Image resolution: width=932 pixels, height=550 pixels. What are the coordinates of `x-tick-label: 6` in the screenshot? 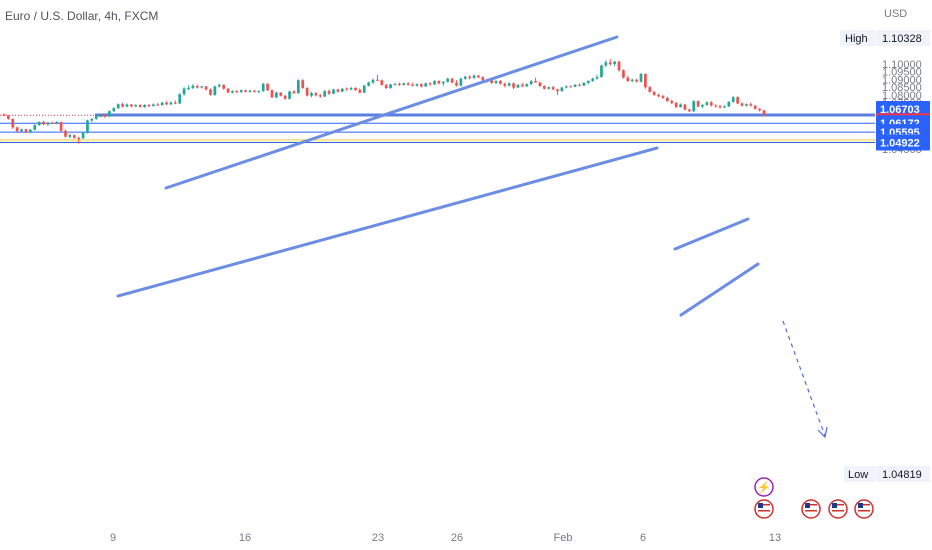 It's located at (643, 538).